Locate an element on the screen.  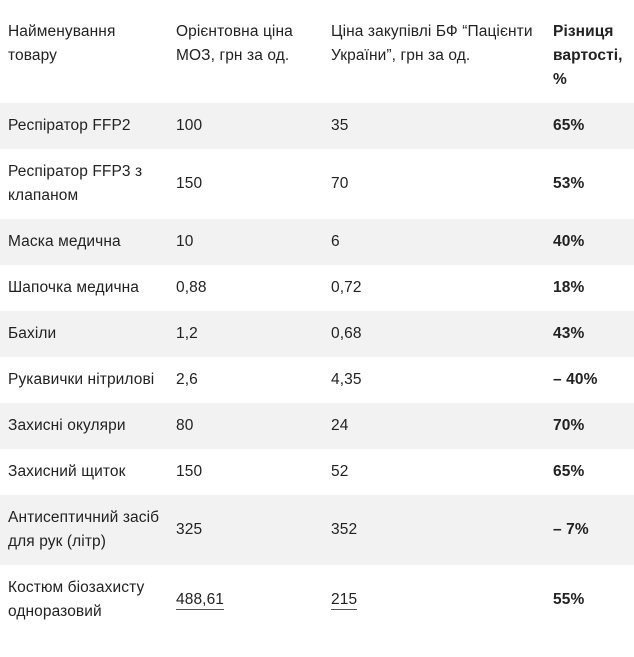
table-row: Захисні окуляри 80 24 70% is located at coordinates (317, 426).